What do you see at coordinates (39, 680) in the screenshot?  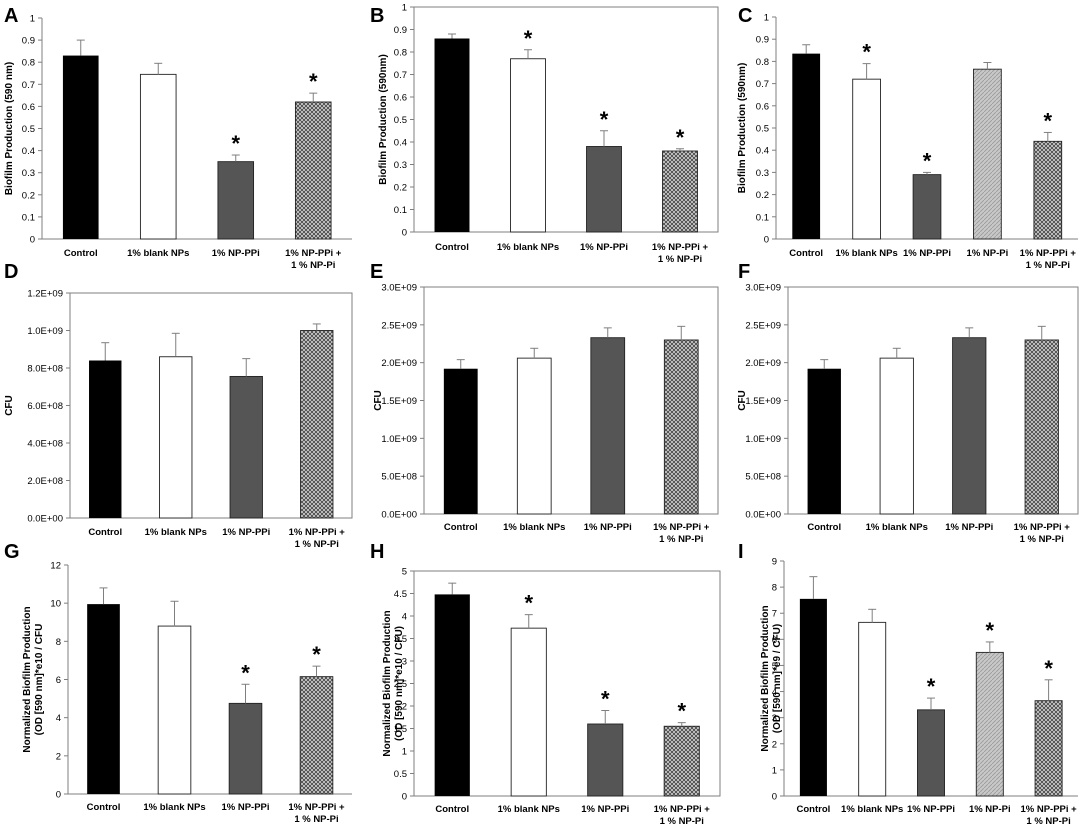 I see `y-axis-label: (OD [590 nm]*e10 / CFU` at bounding box center [39, 680].